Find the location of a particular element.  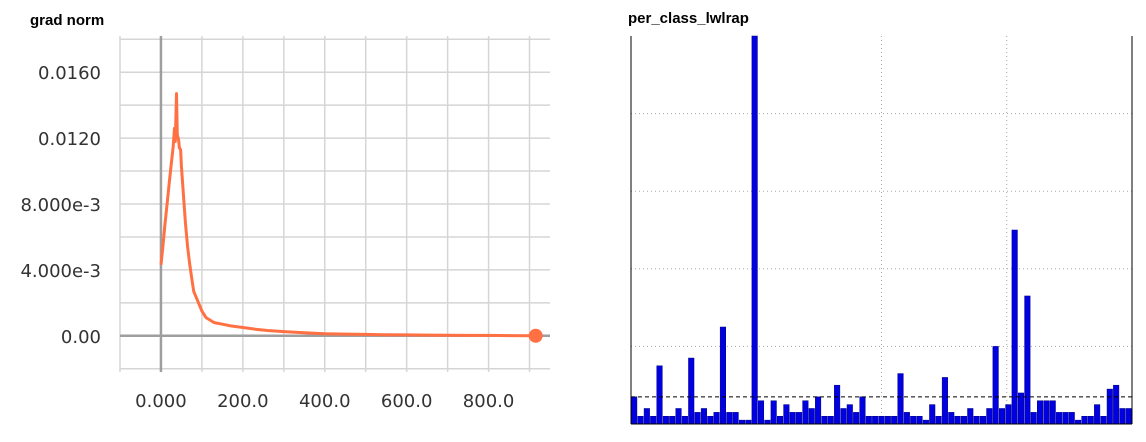

x-tick-label: 600.0 is located at coordinates (407, 401).